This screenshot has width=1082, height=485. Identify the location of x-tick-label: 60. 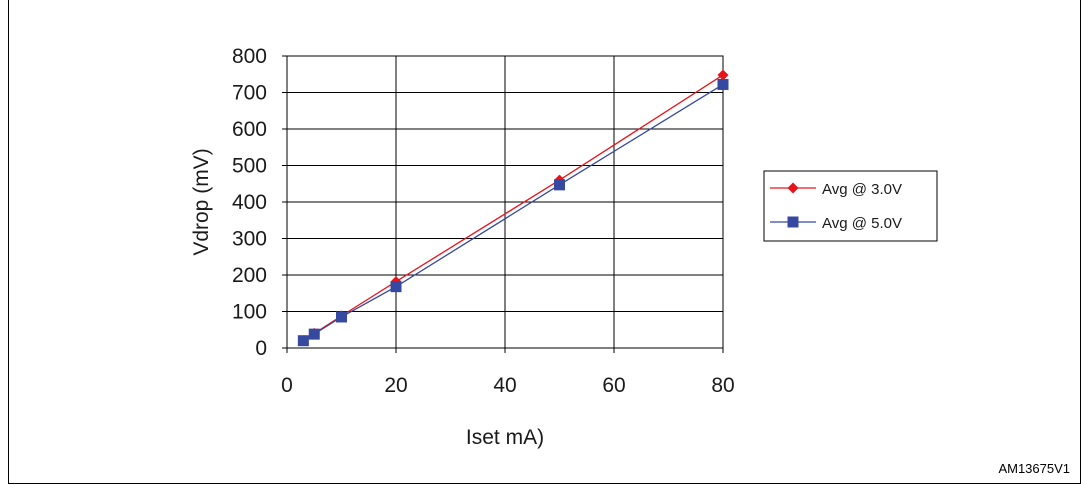
(613, 385).